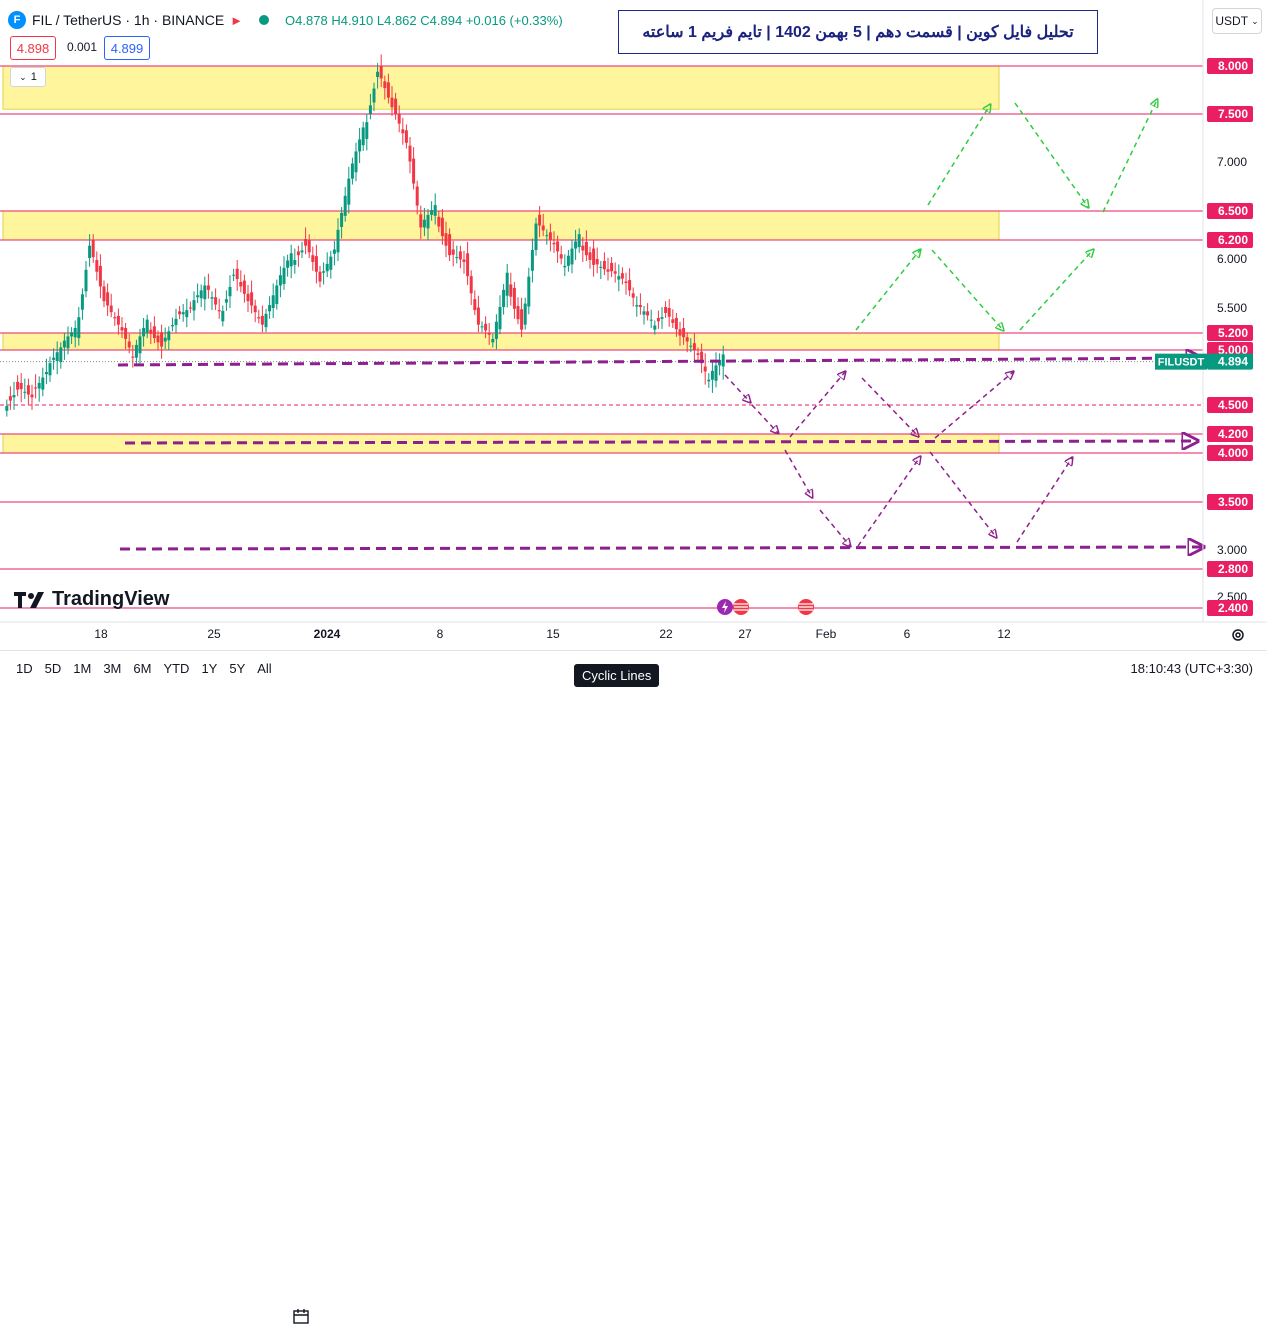 Image resolution: width=1267 pixels, height=1325 pixels. Describe the element at coordinates (352, 20) in the screenshot. I see `ohlc-high: H4.910` at that location.